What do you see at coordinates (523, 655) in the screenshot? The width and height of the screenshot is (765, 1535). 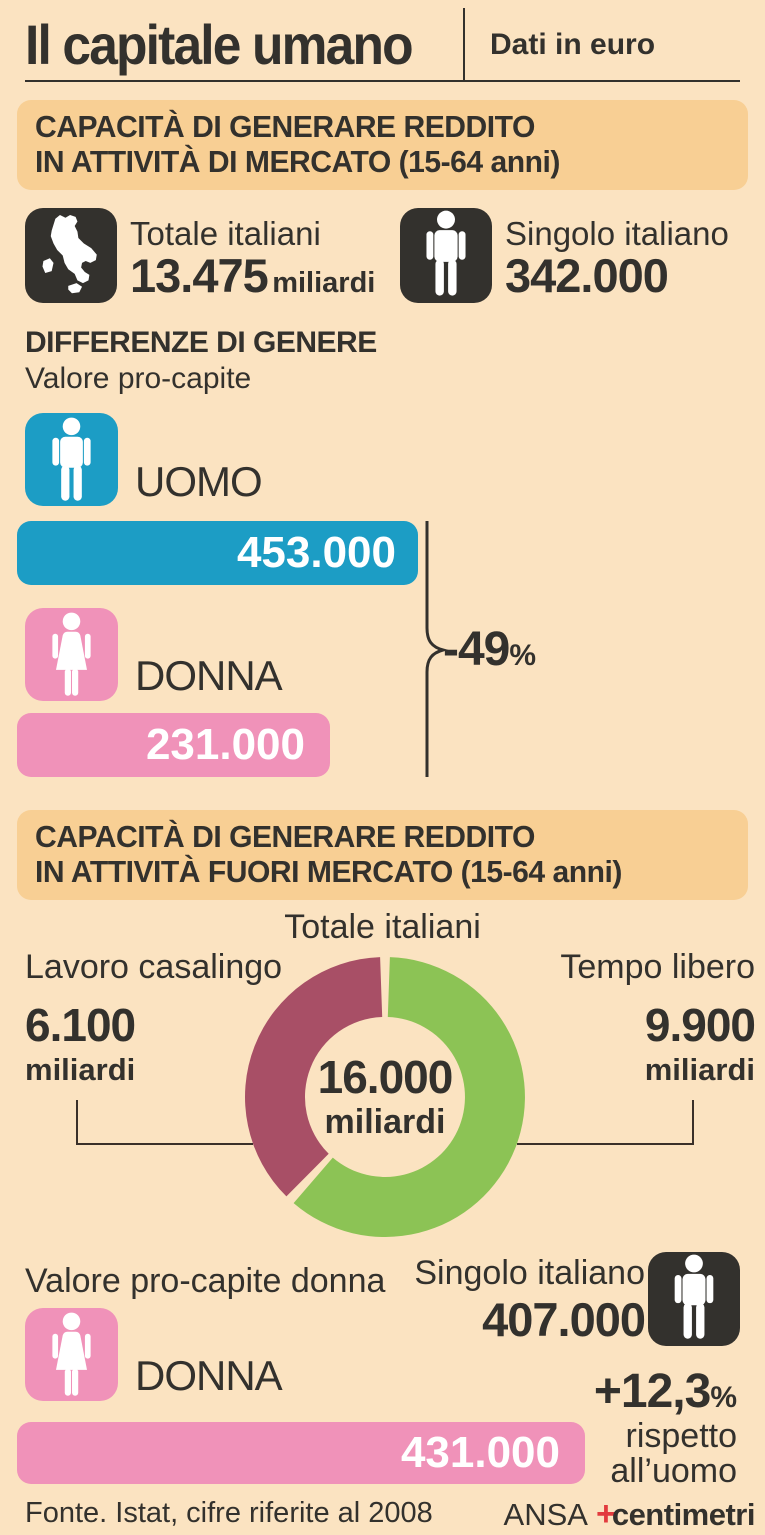 I see `gender-difference-unit: %` at bounding box center [523, 655].